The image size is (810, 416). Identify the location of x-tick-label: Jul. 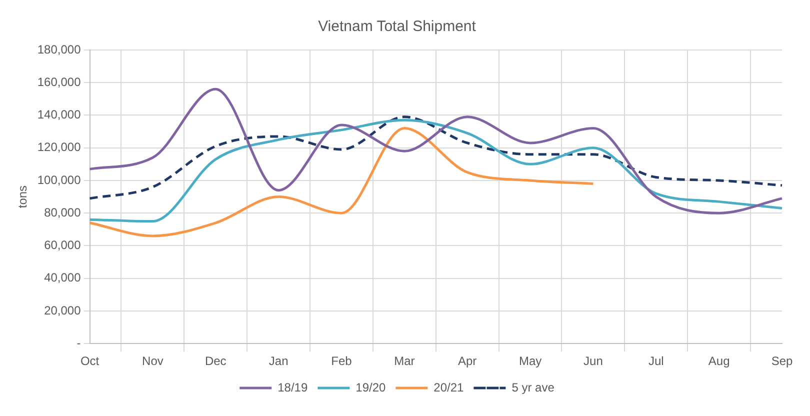
(656, 361).